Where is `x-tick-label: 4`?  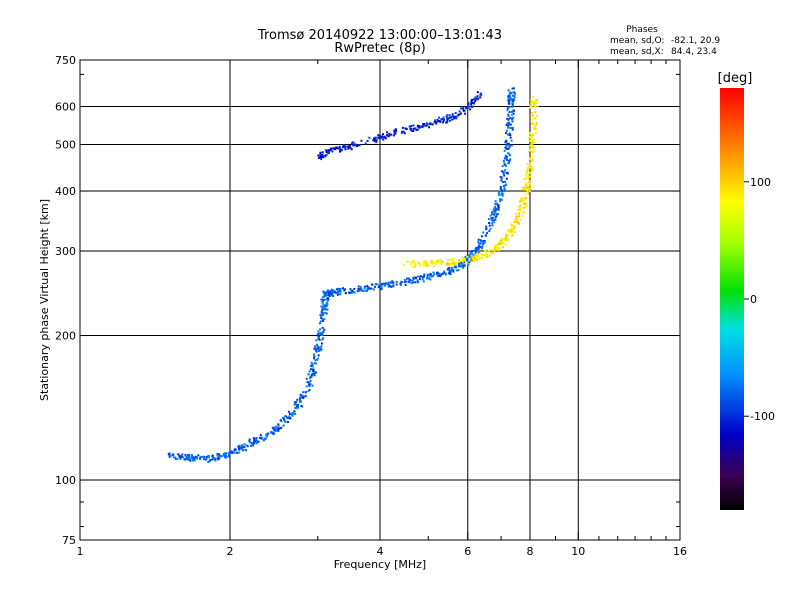
x-tick-label: 4 is located at coordinates (380, 551).